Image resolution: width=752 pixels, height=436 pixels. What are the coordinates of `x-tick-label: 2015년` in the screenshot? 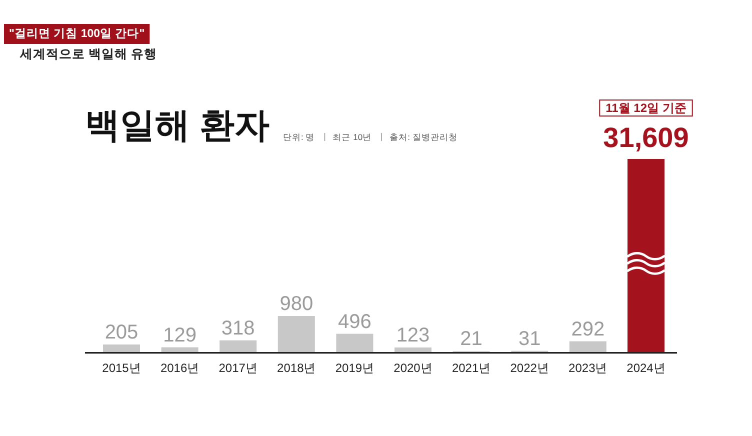 It's located at (121, 368).